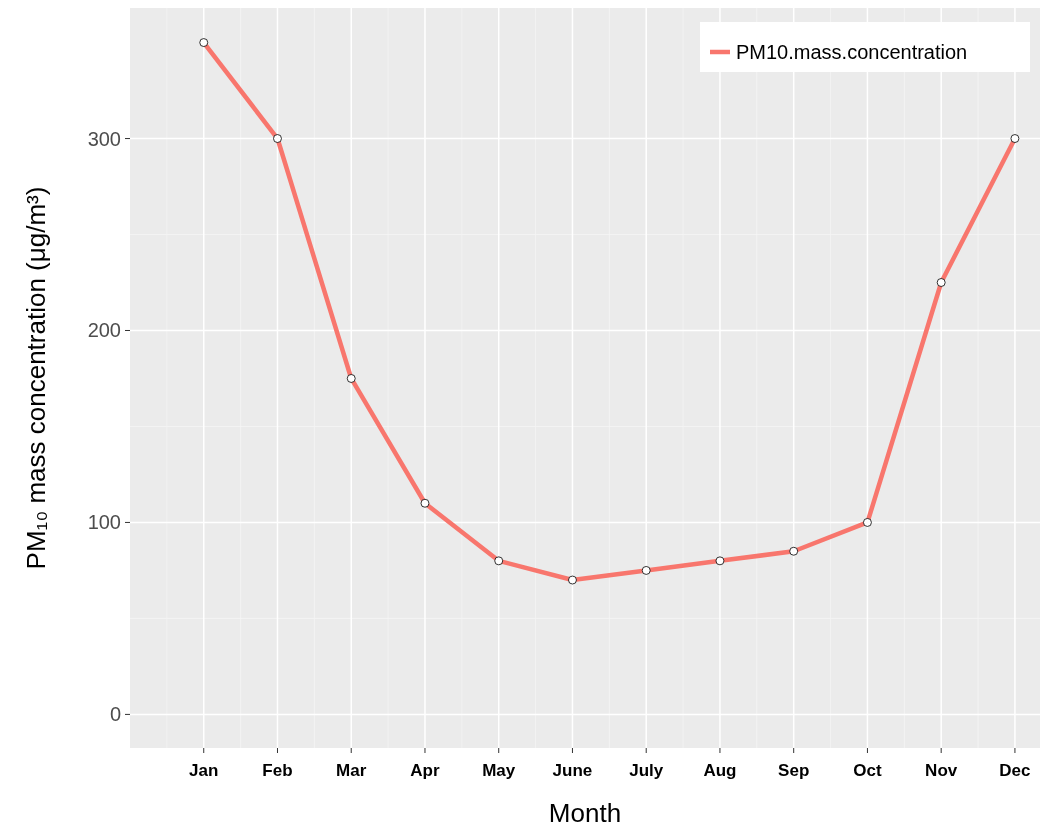  I want to click on x-tick-label: Aug, so click(720, 770).